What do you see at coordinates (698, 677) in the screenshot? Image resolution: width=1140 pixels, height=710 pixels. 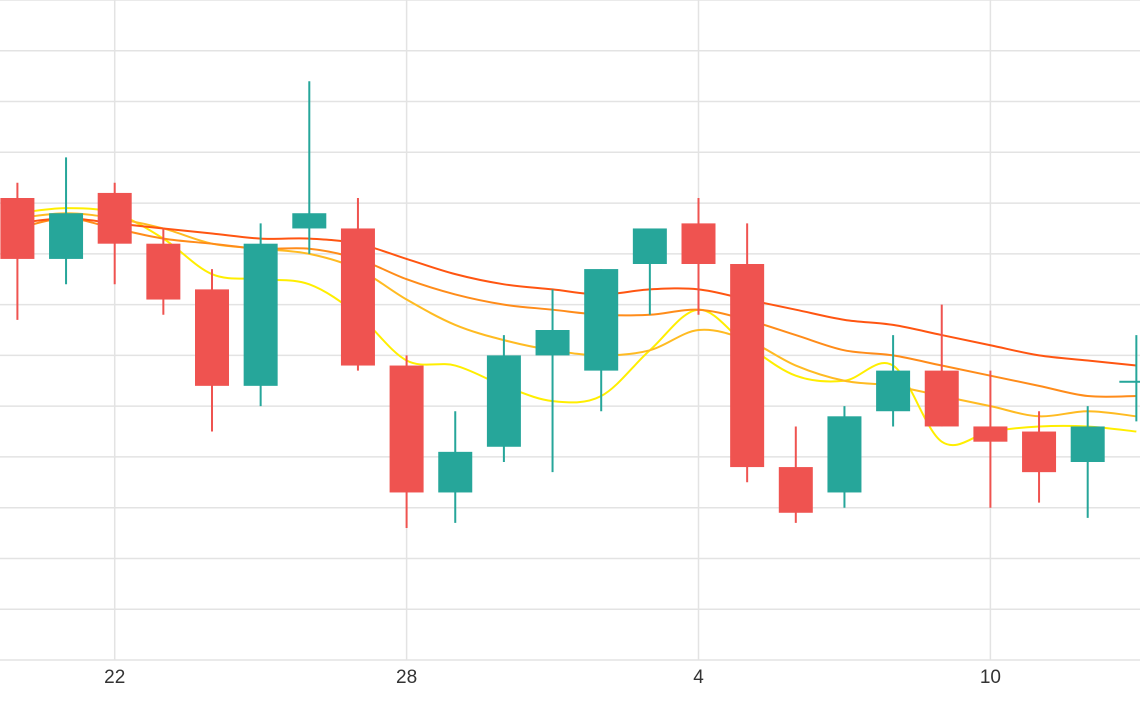 I see `x-tick-label: 4` at bounding box center [698, 677].